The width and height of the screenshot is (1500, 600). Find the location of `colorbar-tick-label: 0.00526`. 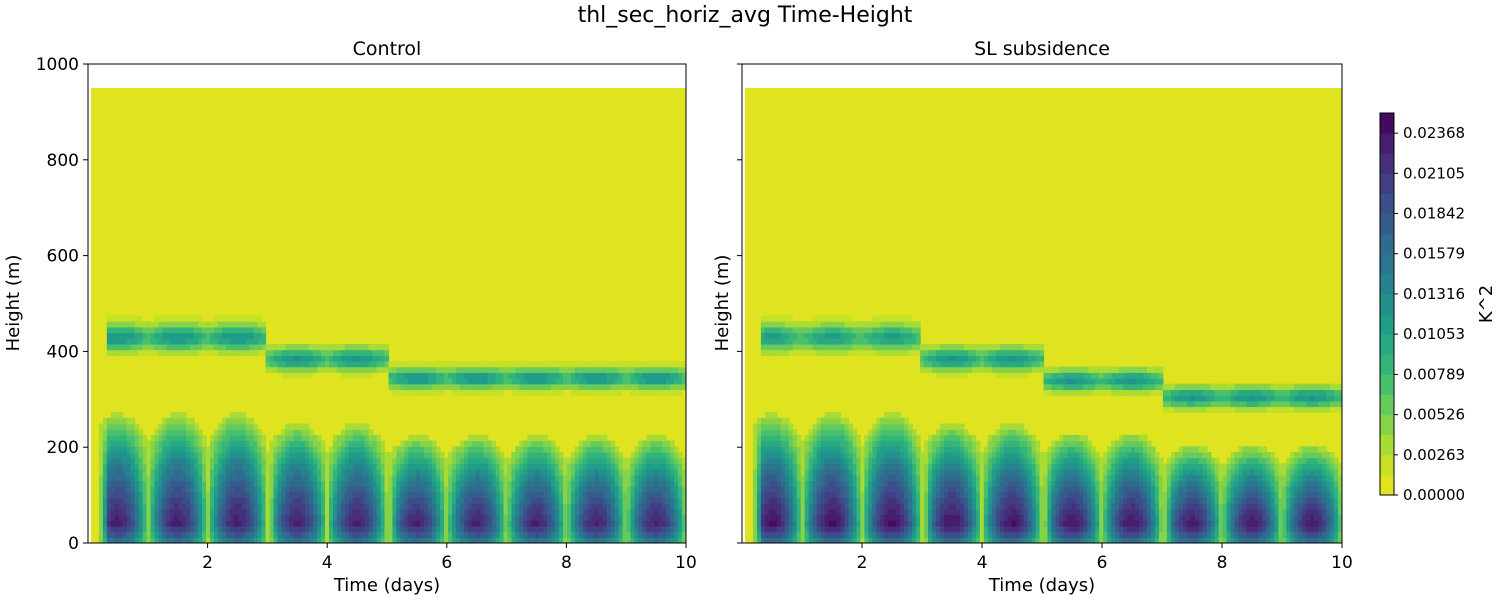

colorbar-tick-label: 0.00526 is located at coordinates (1434, 415).